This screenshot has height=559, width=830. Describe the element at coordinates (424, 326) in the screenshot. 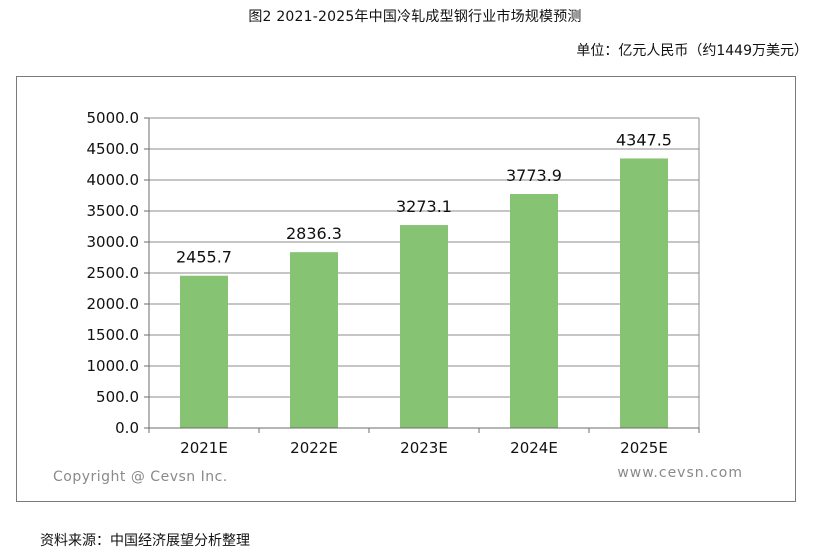

I see `bar-2023E` at that location.